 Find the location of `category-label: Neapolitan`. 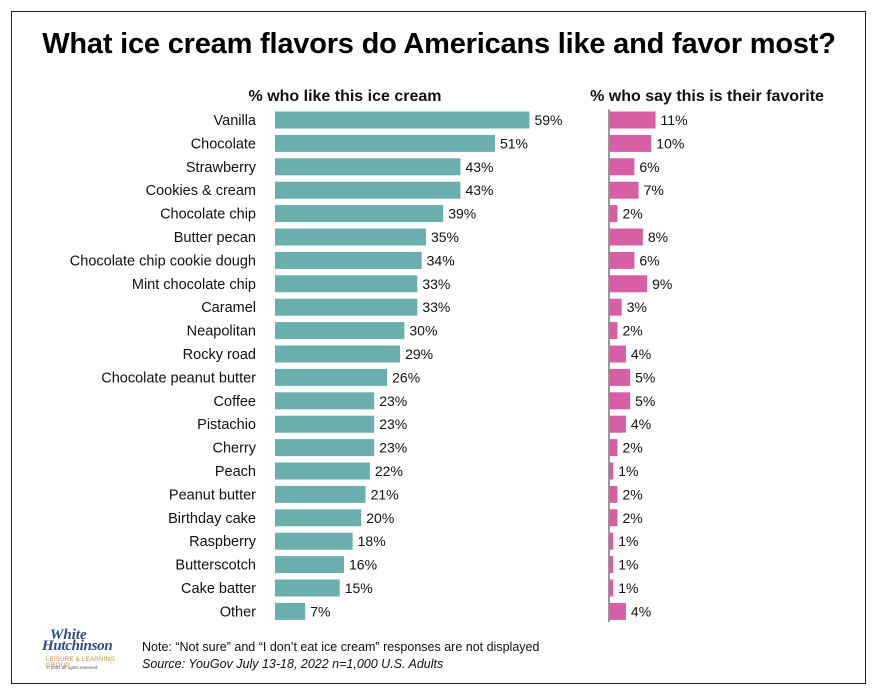

category-label: Neapolitan is located at coordinates (221, 332).